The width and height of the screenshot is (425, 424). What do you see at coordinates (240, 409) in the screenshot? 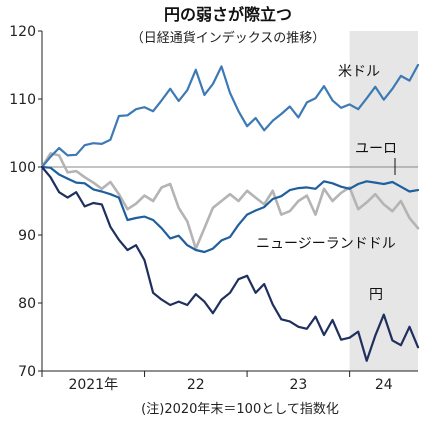
I see `chart-note: (注)2020年末＝100として指数化` at bounding box center [240, 409].